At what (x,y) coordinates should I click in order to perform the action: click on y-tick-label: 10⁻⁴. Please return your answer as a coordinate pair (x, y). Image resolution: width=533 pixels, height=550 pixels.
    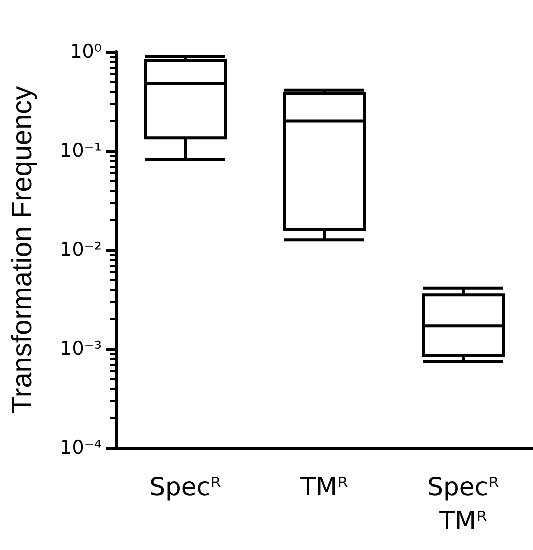
    Looking at the image, I should click on (81, 448).